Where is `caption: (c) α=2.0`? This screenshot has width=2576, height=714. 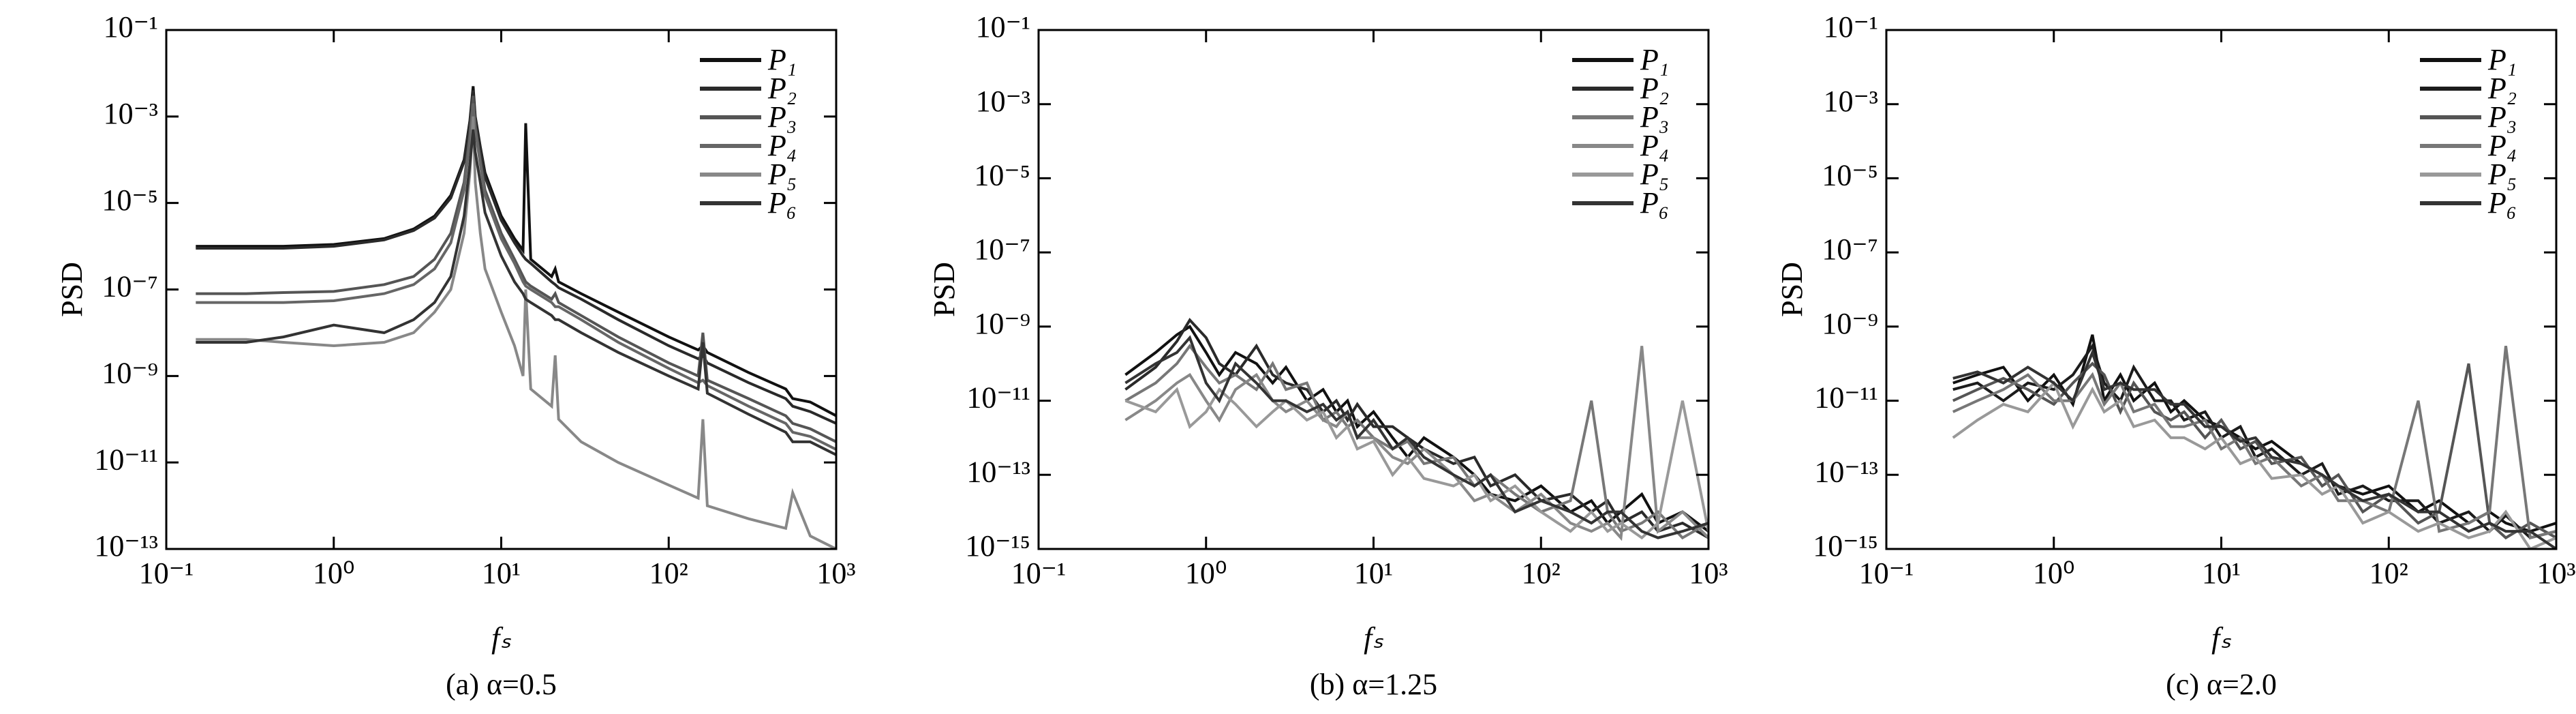 caption: (c) α=2.0 is located at coordinates (2221, 684).